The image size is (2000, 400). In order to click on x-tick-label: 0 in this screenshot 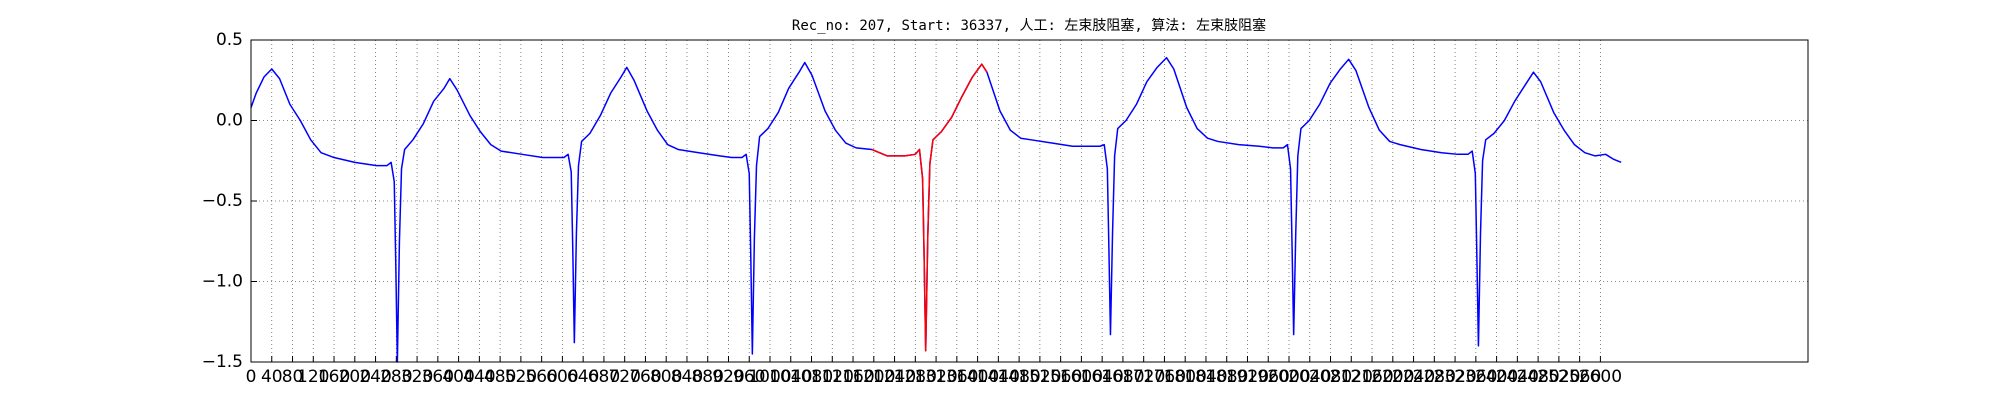, I will do `click(251, 377)`.